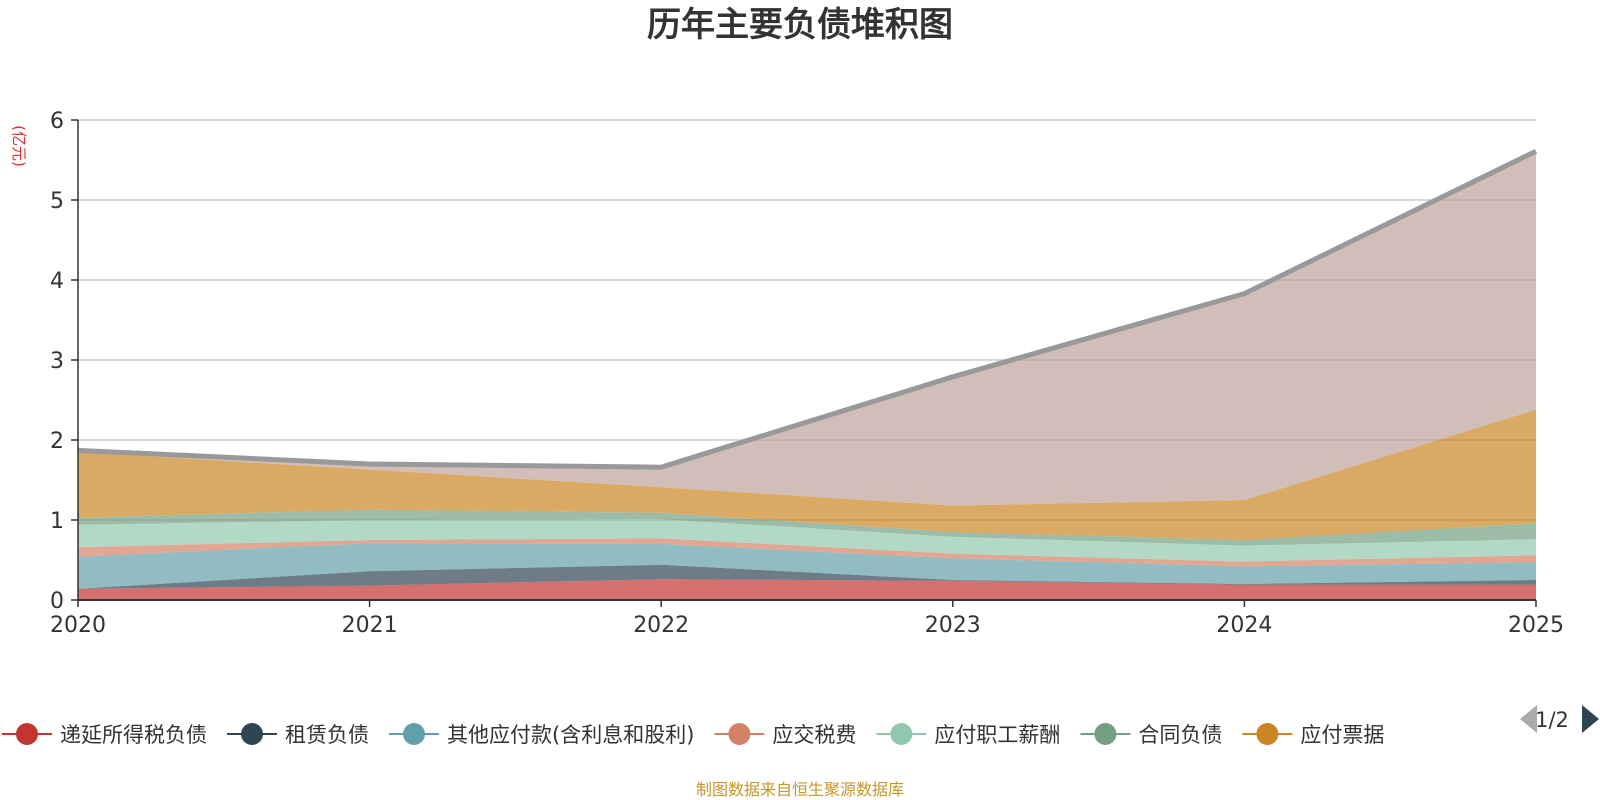 This screenshot has height=800, width=1600. Describe the element at coordinates (57, 121) in the screenshot. I see `y-tick-label: 6` at that location.